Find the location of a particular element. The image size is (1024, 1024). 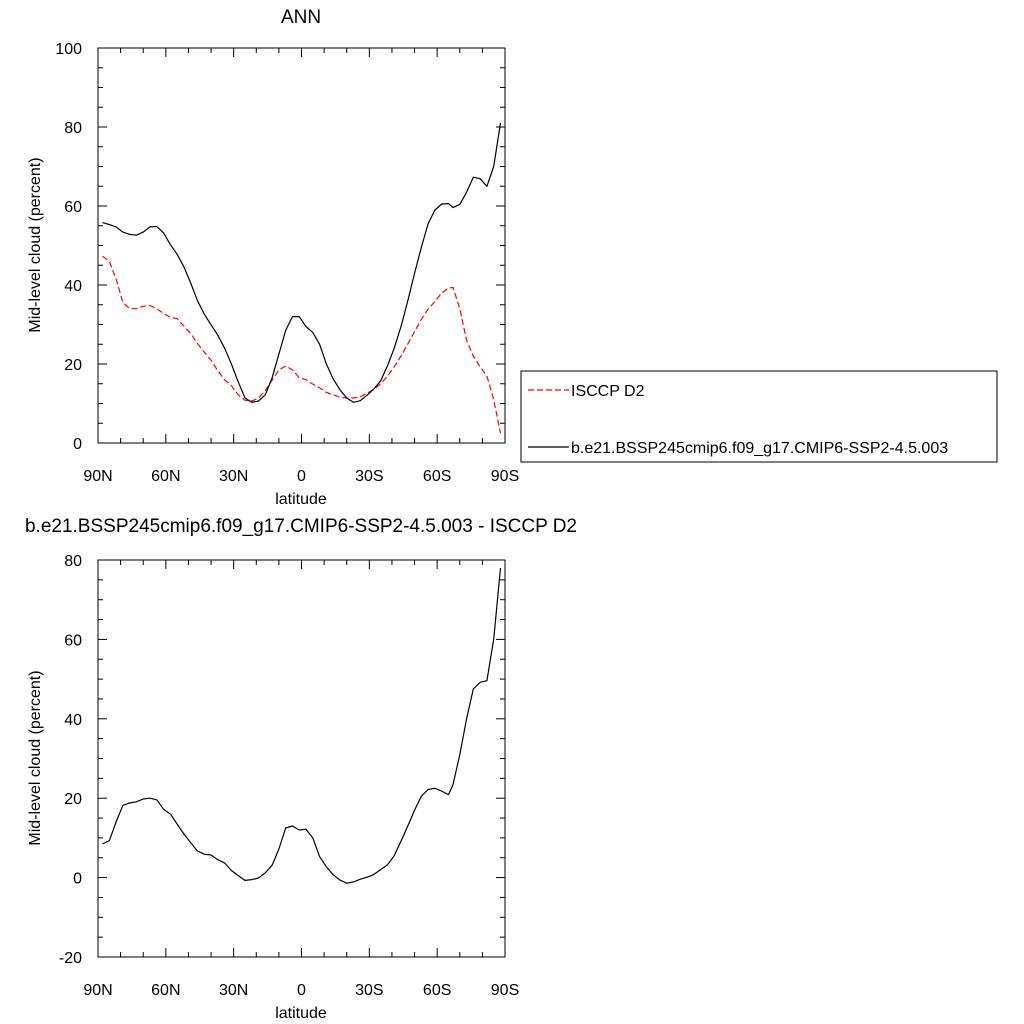

top-y-tick-label: 80 is located at coordinates (73, 128).